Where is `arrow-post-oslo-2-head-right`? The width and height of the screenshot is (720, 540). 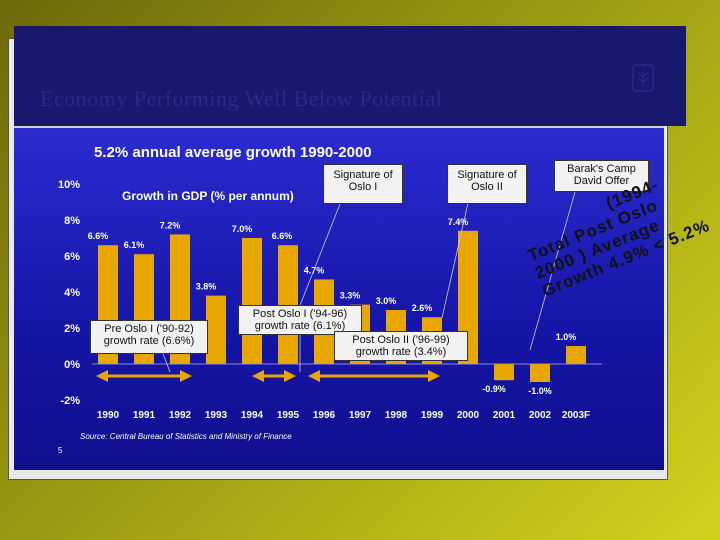
arrow-post-oslo-2-head-right is located at coordinates (434, 376).